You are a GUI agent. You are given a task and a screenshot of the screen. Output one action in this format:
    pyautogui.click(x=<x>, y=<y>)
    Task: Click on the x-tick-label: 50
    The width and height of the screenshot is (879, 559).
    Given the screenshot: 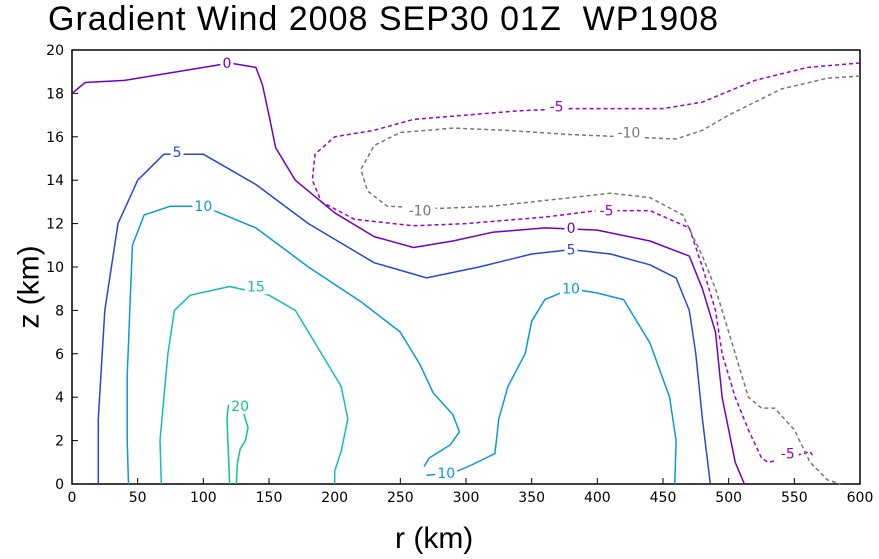 What is the action you would take?
    pyautogui.click(x=138, y=498)
    